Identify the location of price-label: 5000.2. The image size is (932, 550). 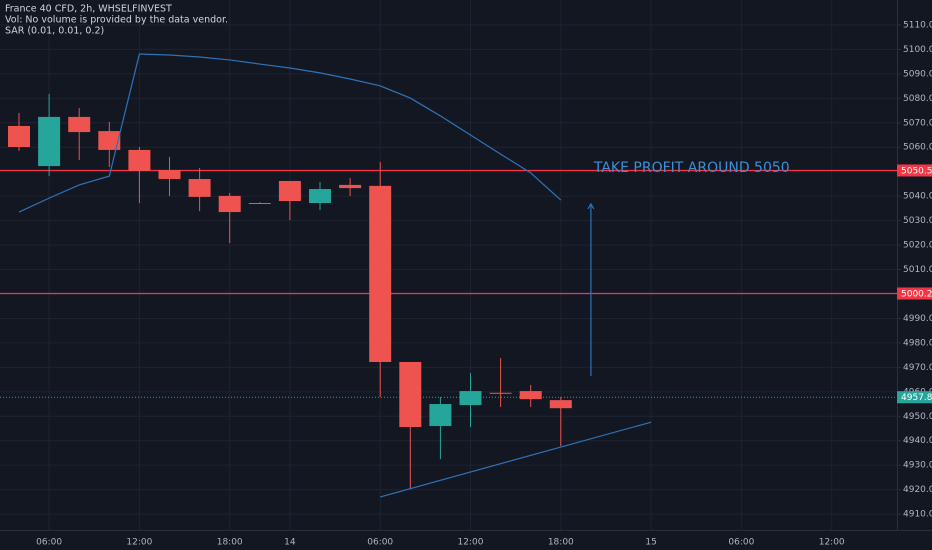
(916, 294).